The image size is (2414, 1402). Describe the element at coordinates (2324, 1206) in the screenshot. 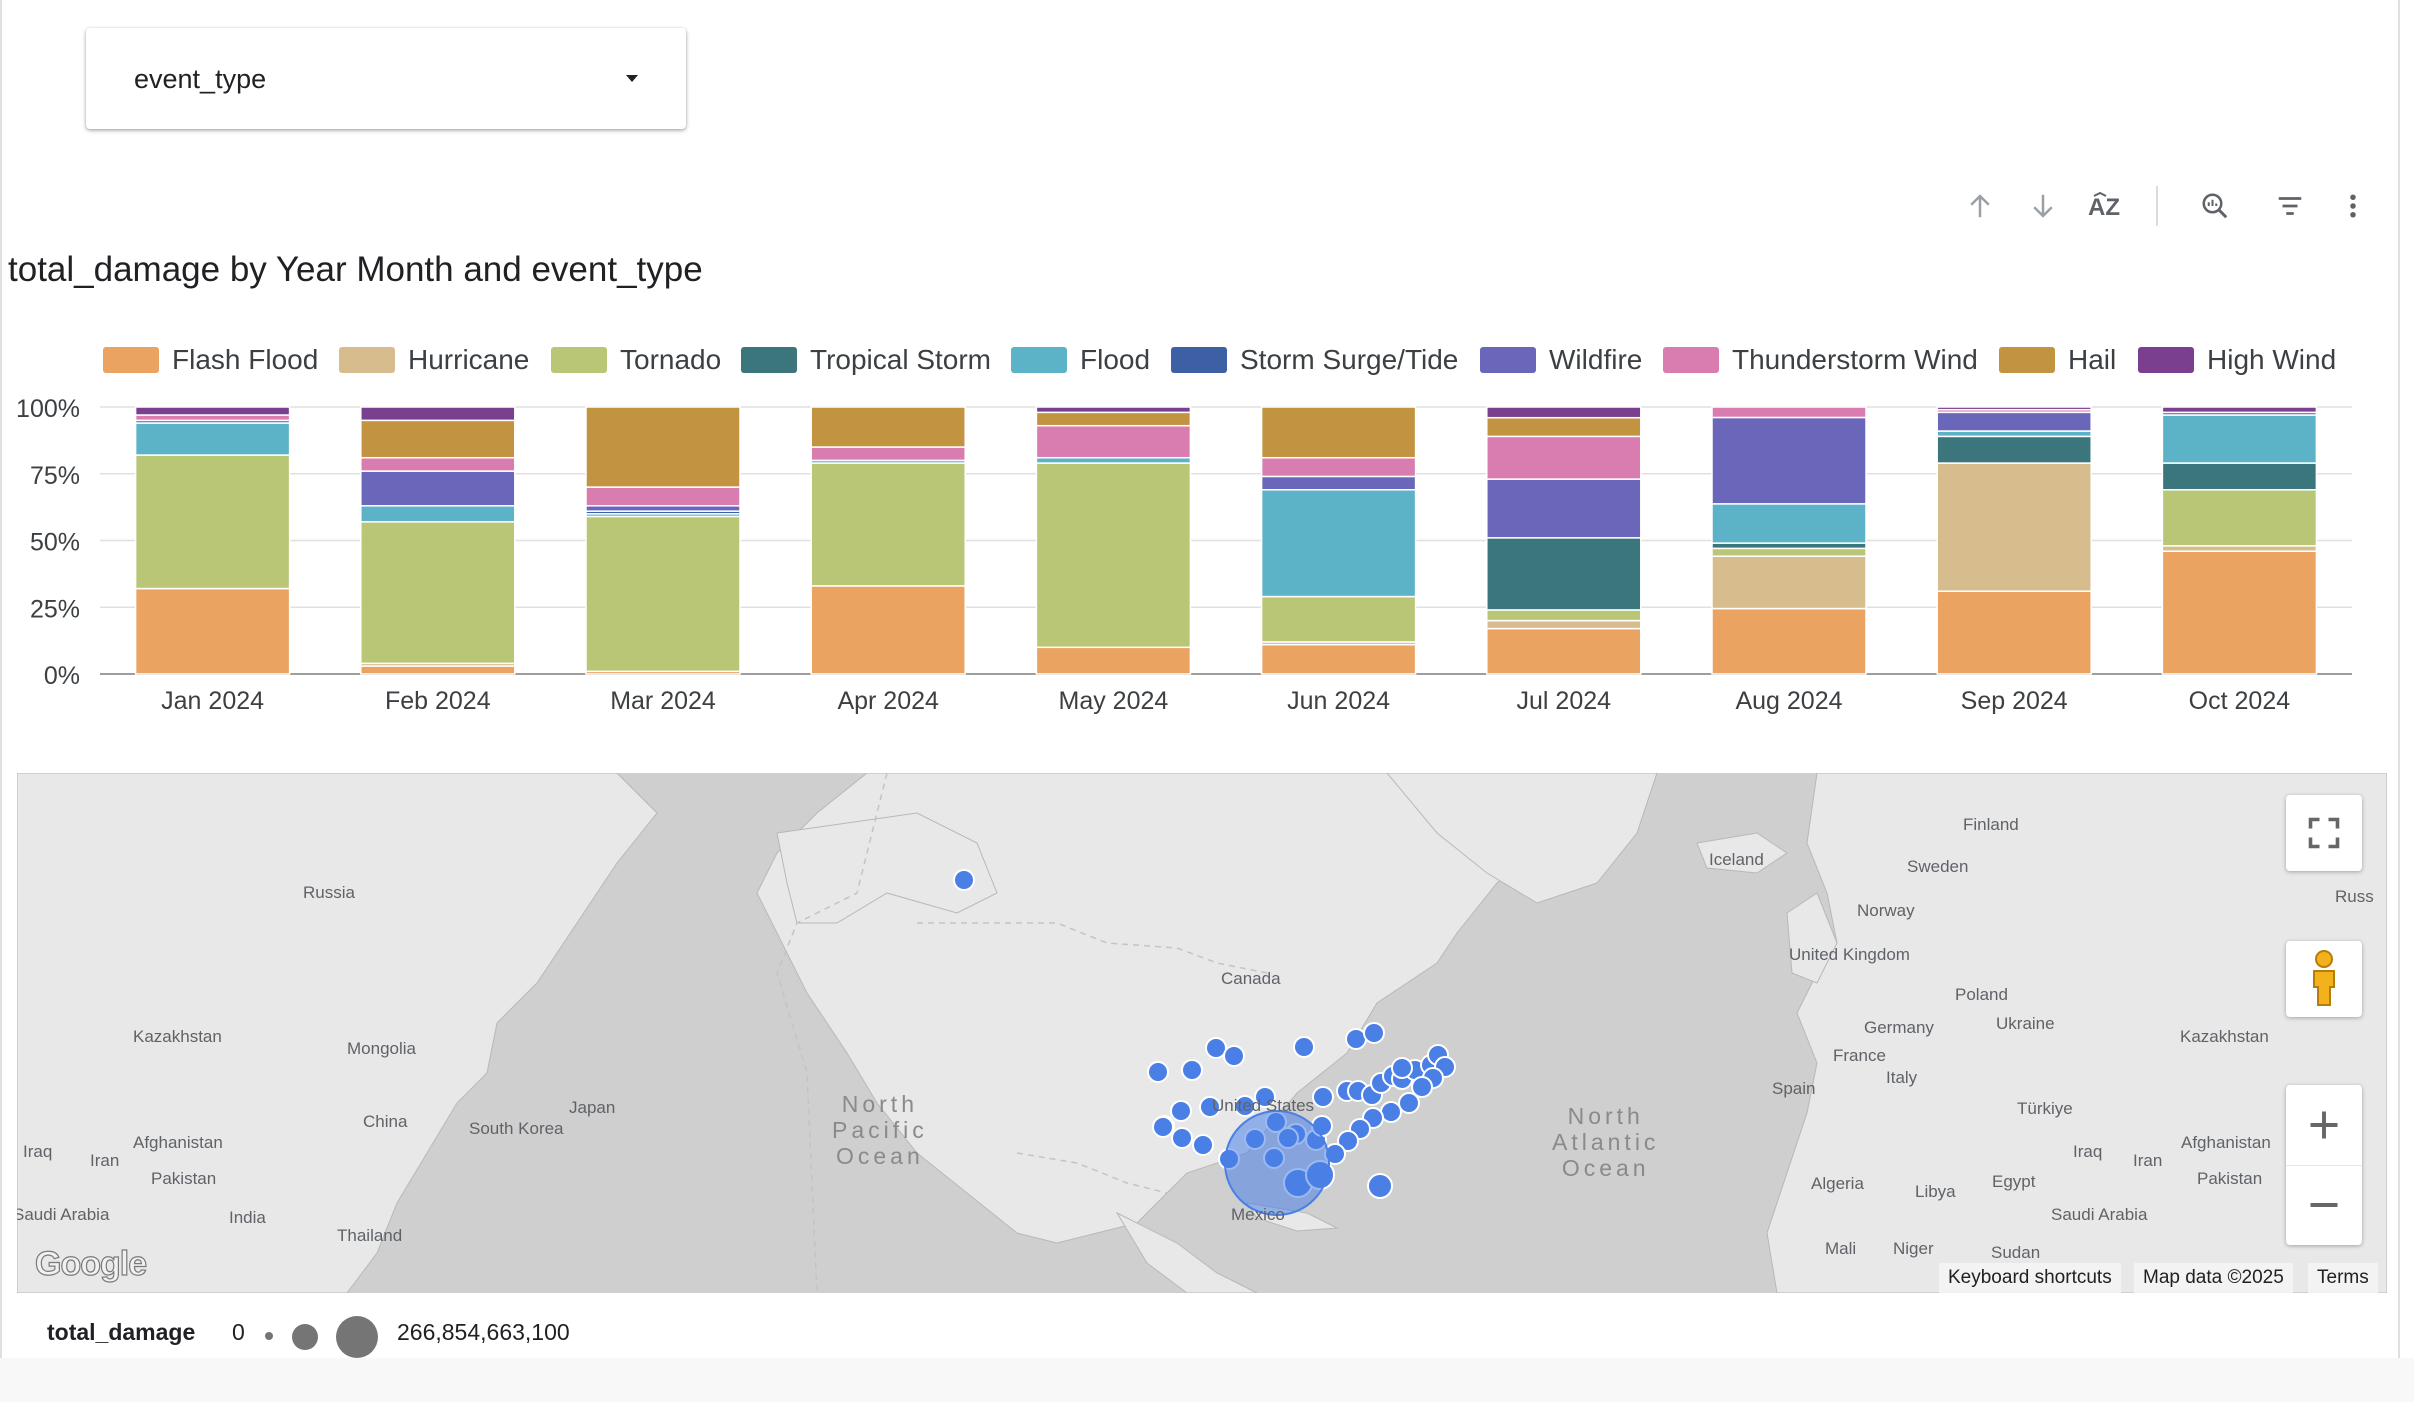

I see `zoom-out-icon` at that location.